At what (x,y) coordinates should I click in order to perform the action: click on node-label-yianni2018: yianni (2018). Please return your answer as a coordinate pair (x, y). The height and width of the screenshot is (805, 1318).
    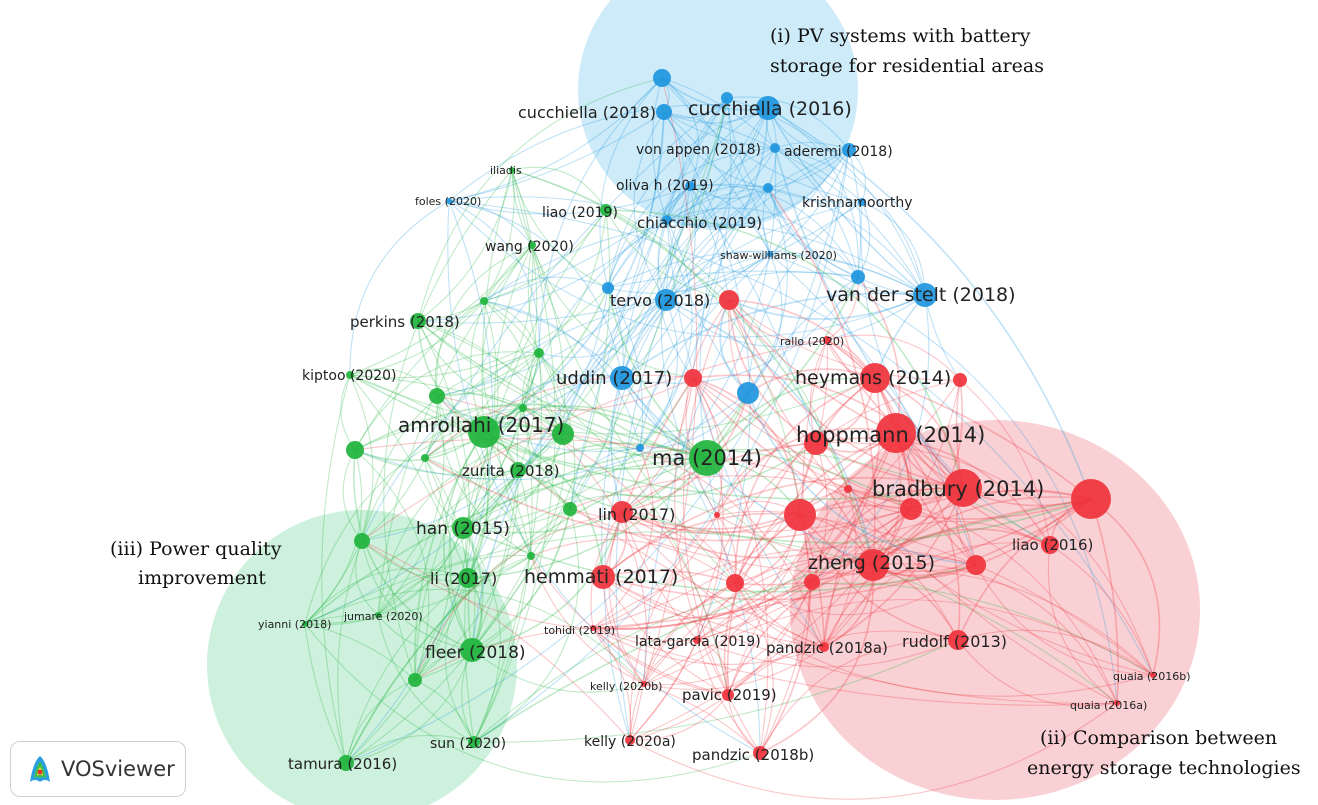
    Looking at the image, I should click on (294, 624).